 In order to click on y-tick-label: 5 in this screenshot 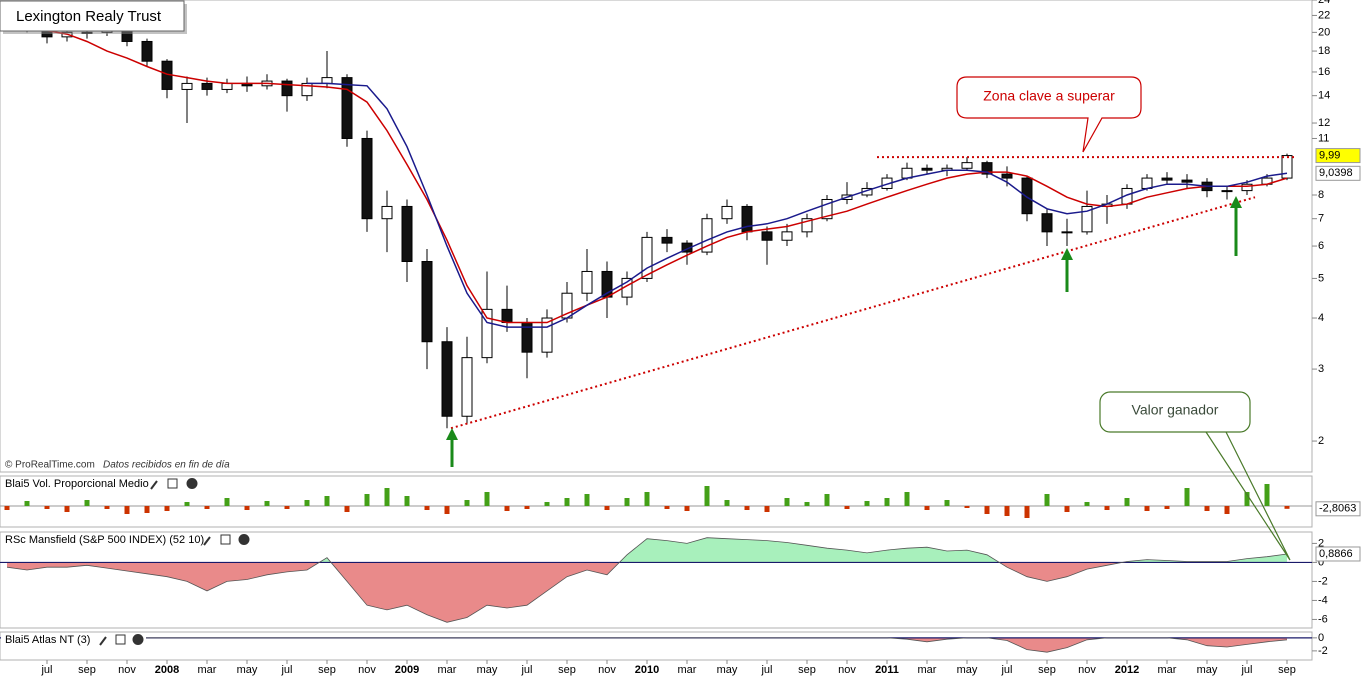, I will do `click(1321, 278)`.